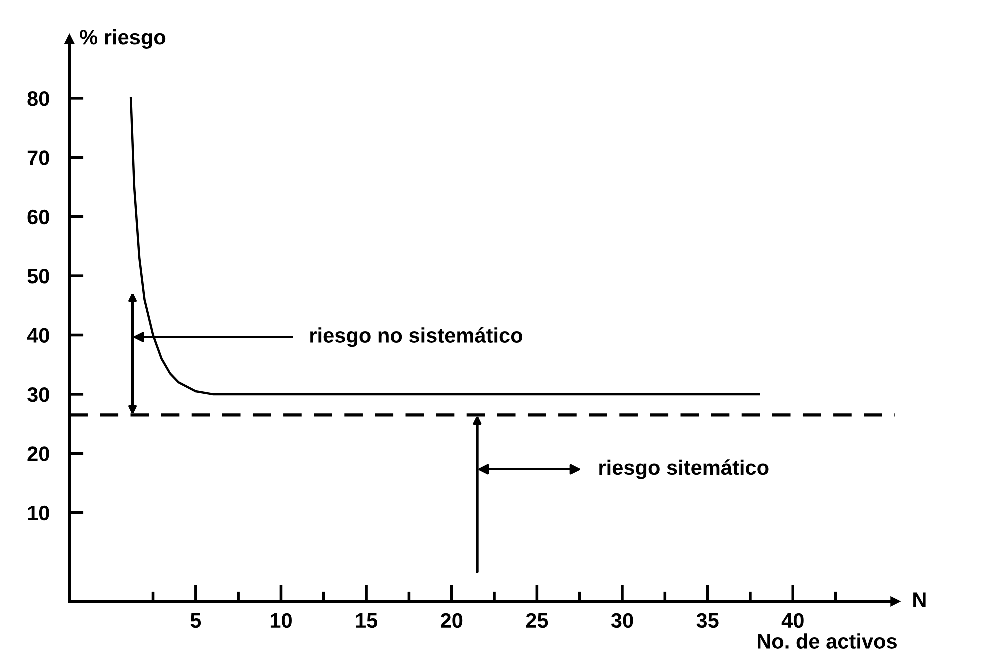 The height and width of the screenshot is (654, 995). I want to click on x-tick-label: 35, so click(707, 620).